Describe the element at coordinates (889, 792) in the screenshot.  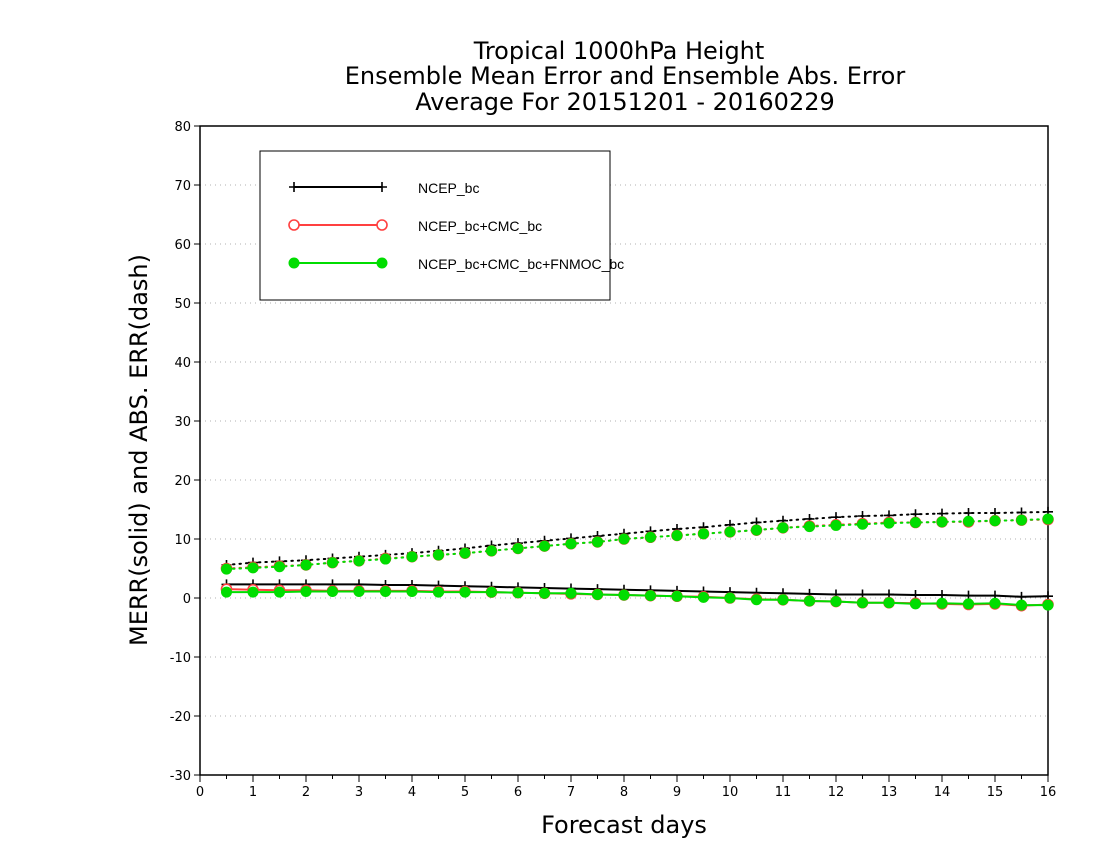
I see `x-tick-label: 13` at that location.